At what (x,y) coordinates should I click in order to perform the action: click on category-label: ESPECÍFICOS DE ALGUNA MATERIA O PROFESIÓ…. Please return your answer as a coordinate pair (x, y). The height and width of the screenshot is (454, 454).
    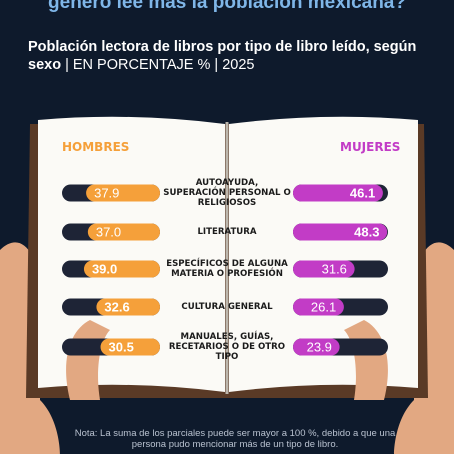
    Looking at the image, I should click on (227, 269).